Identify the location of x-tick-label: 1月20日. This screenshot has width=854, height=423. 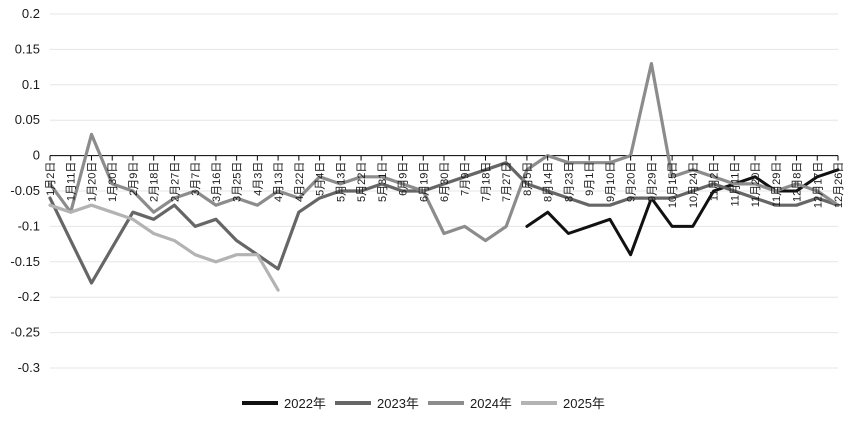
(92, 182).